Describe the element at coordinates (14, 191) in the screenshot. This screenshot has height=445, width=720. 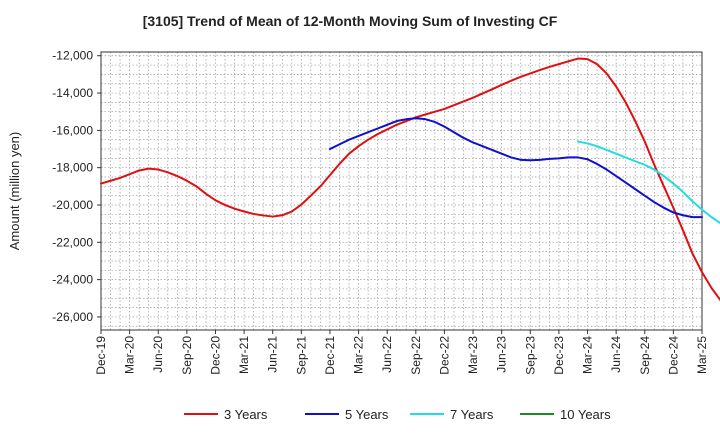
I see `y-axis-label: Amount (million yen)` at that location.